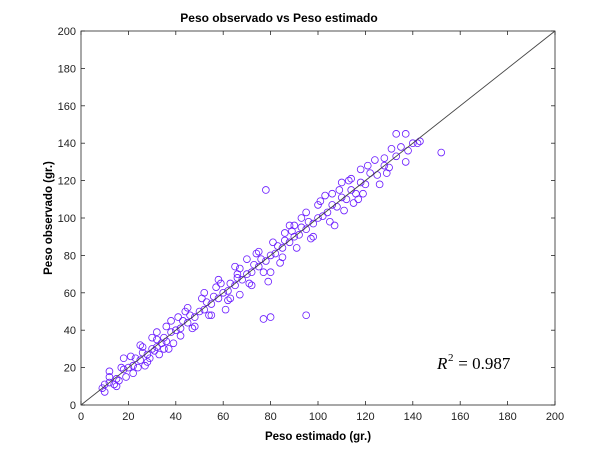 The height and width of the screenshot is (454, 600). I want to click on y-tick-label: 180, so click(67, 69).